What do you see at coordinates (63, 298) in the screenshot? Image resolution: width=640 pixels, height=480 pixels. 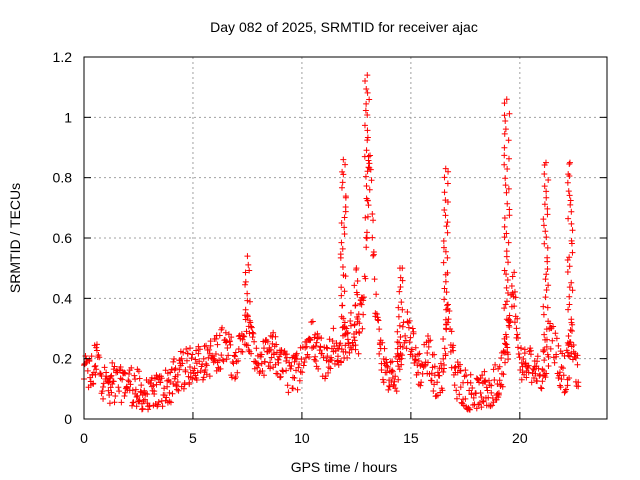 I see `y-tick-label: 0.4` at bounding box center [63, 298].